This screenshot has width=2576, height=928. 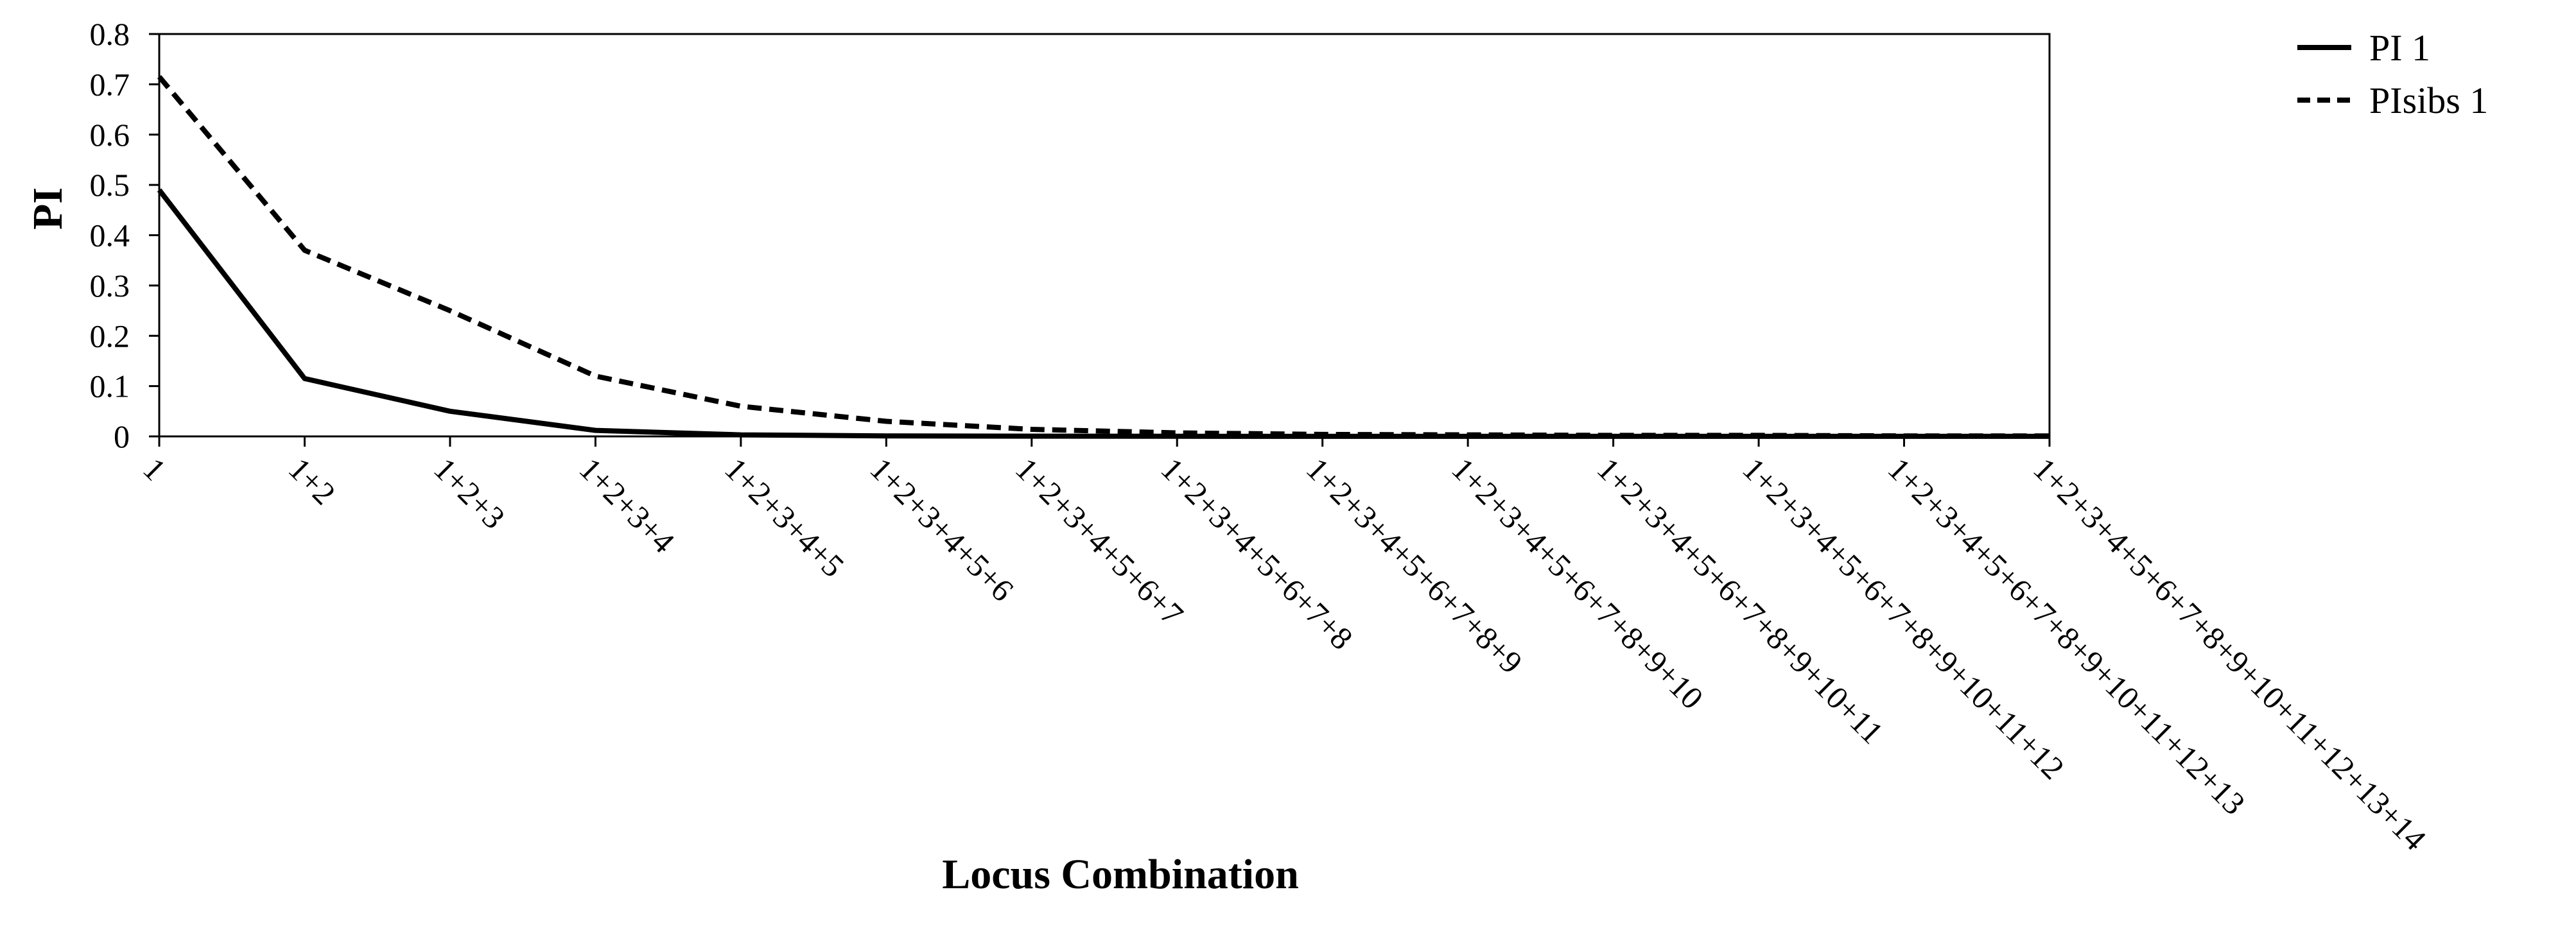 What do you see at coordinates (312, 481) in the screenshot?
I see `x-tick-label: 1+2` at bounding box center [312, 481].